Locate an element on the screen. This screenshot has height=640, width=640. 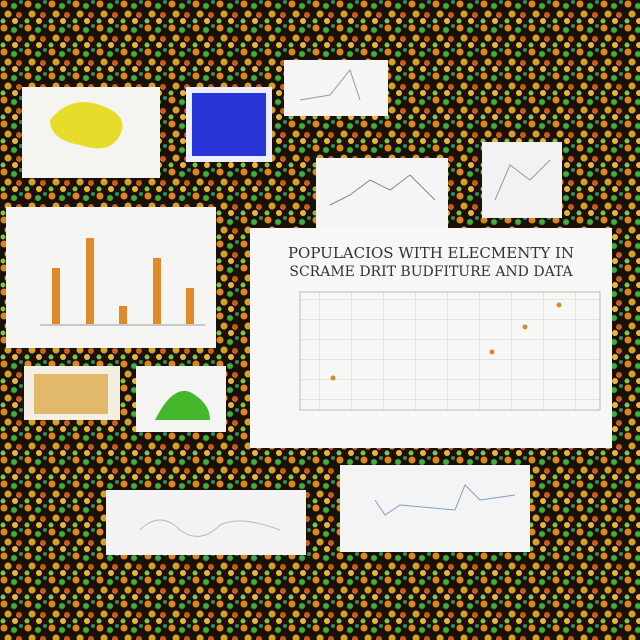
panel-title: POPULACIOS WITH ELECMENTY IN is located at coordinates (431, 253).